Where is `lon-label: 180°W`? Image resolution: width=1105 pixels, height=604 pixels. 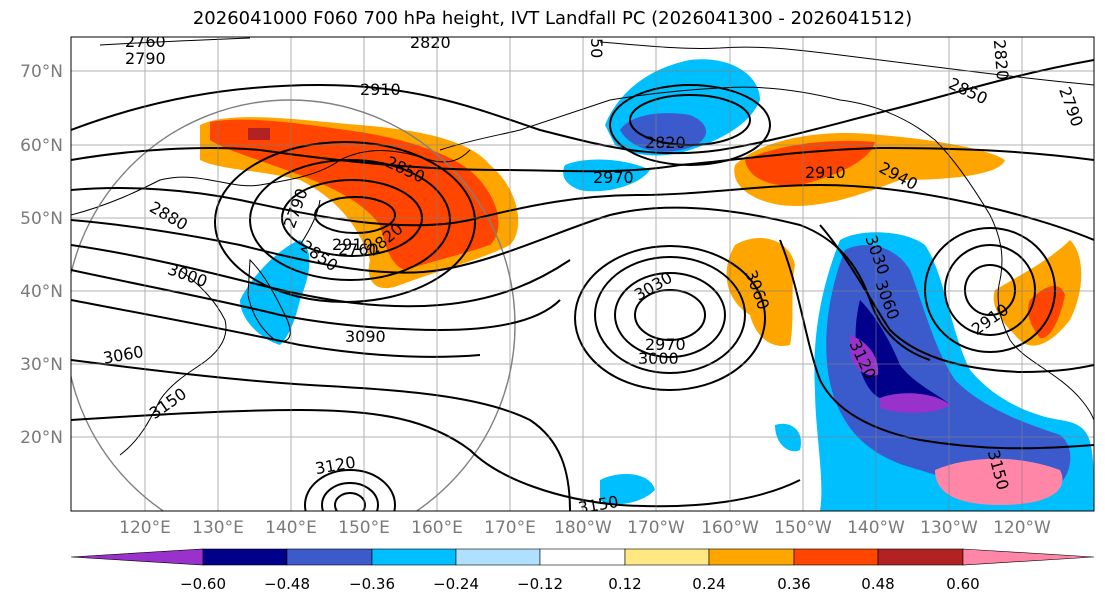
lon-label: 180°W is located at coordinates (583, 528).